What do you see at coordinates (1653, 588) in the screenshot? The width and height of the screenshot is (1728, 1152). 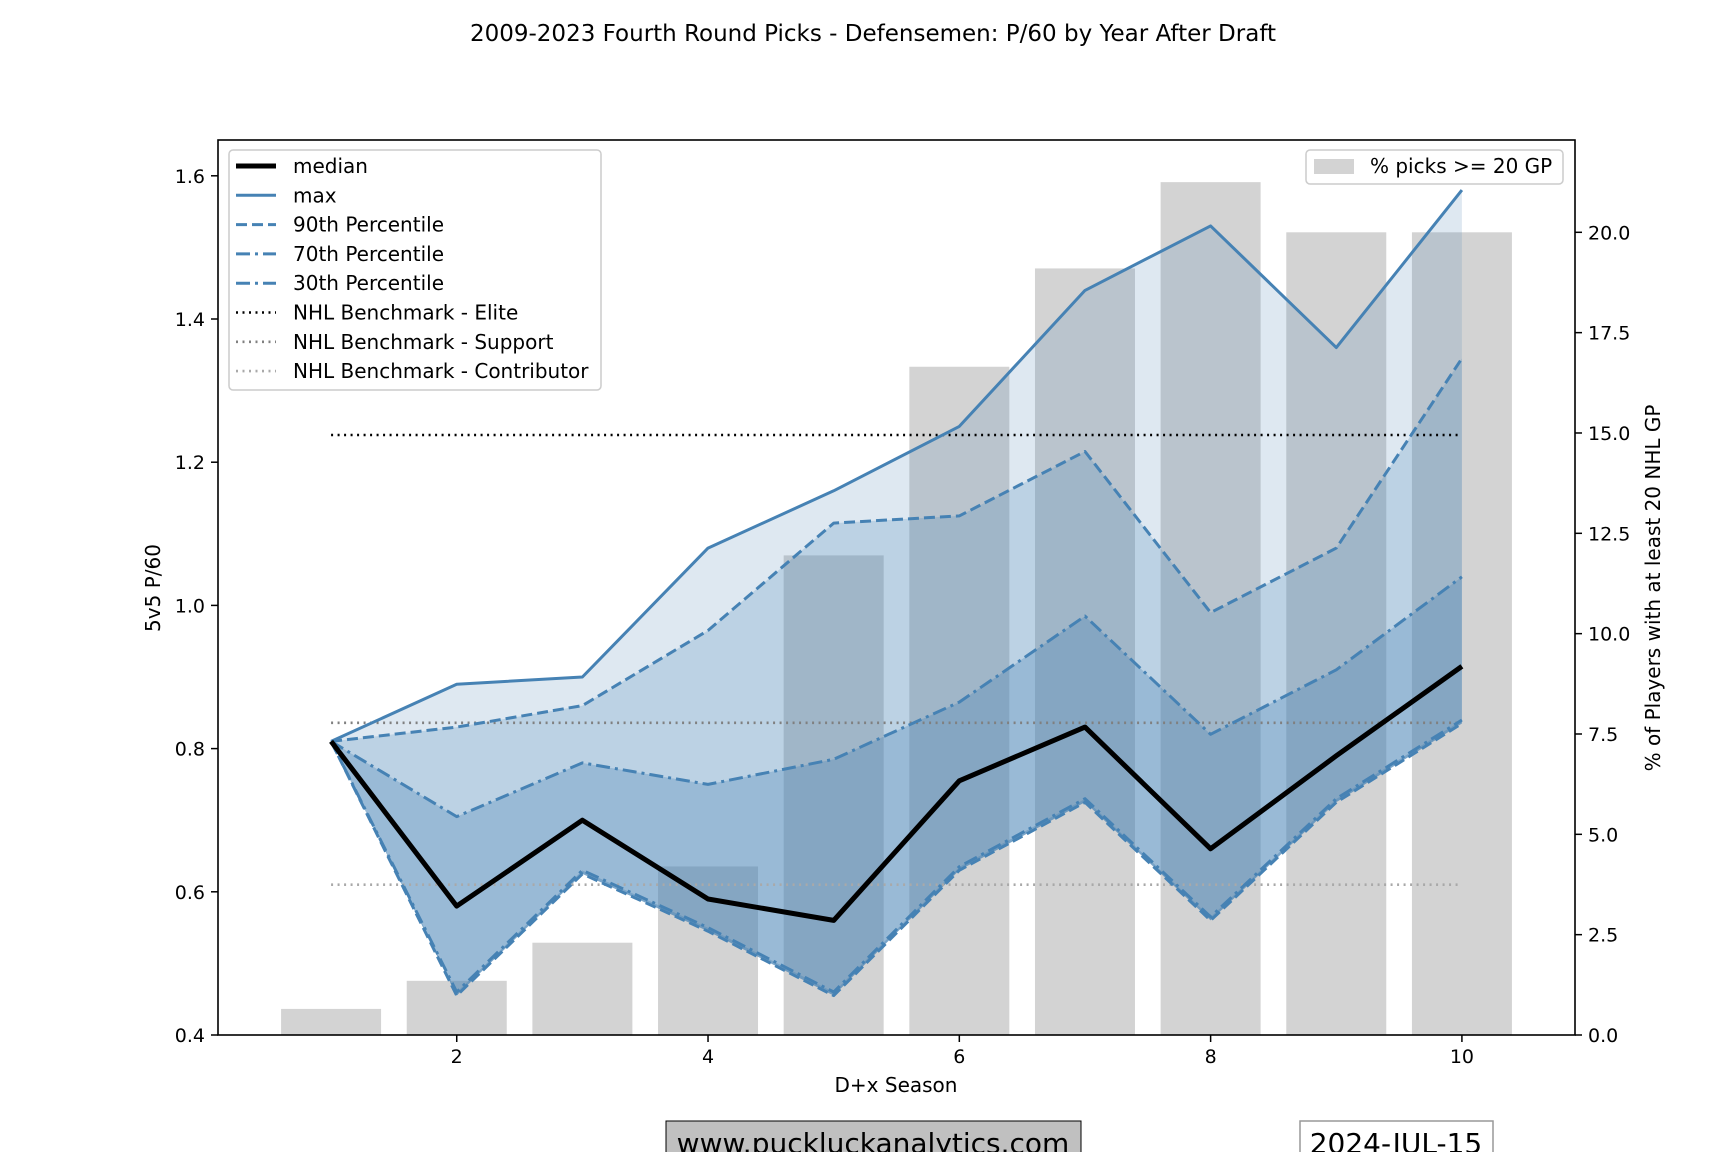 I see `y2-axis-label: % of Players with at least 20 NHL GP` at bounding box center [1653, 588].